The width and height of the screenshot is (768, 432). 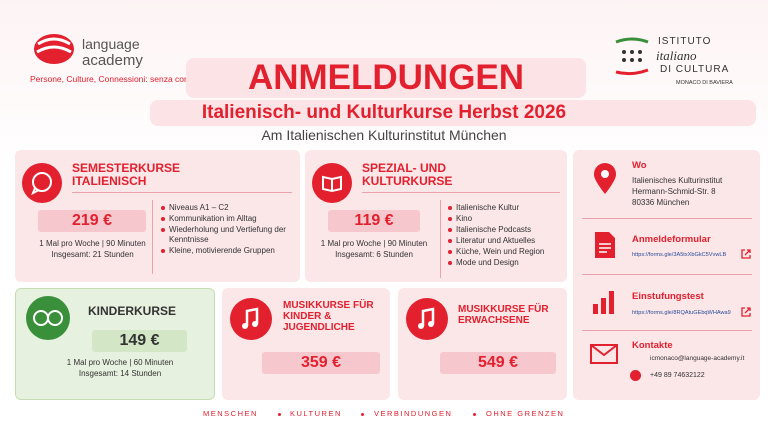 What do you see at coordinates (374, 221) in the screenshot?
I see `price: 119 €` at bounding box center [374, 221].